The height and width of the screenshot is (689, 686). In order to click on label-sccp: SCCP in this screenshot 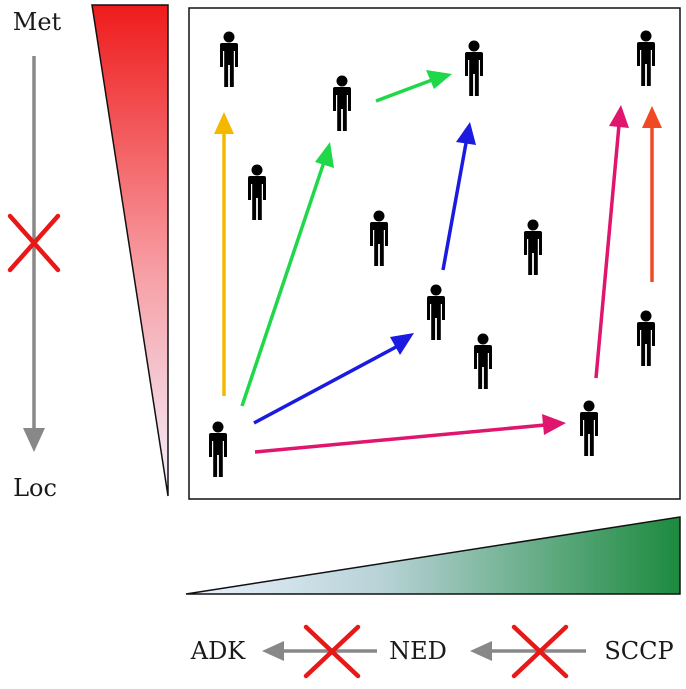, I will do `click(638, 651)`.